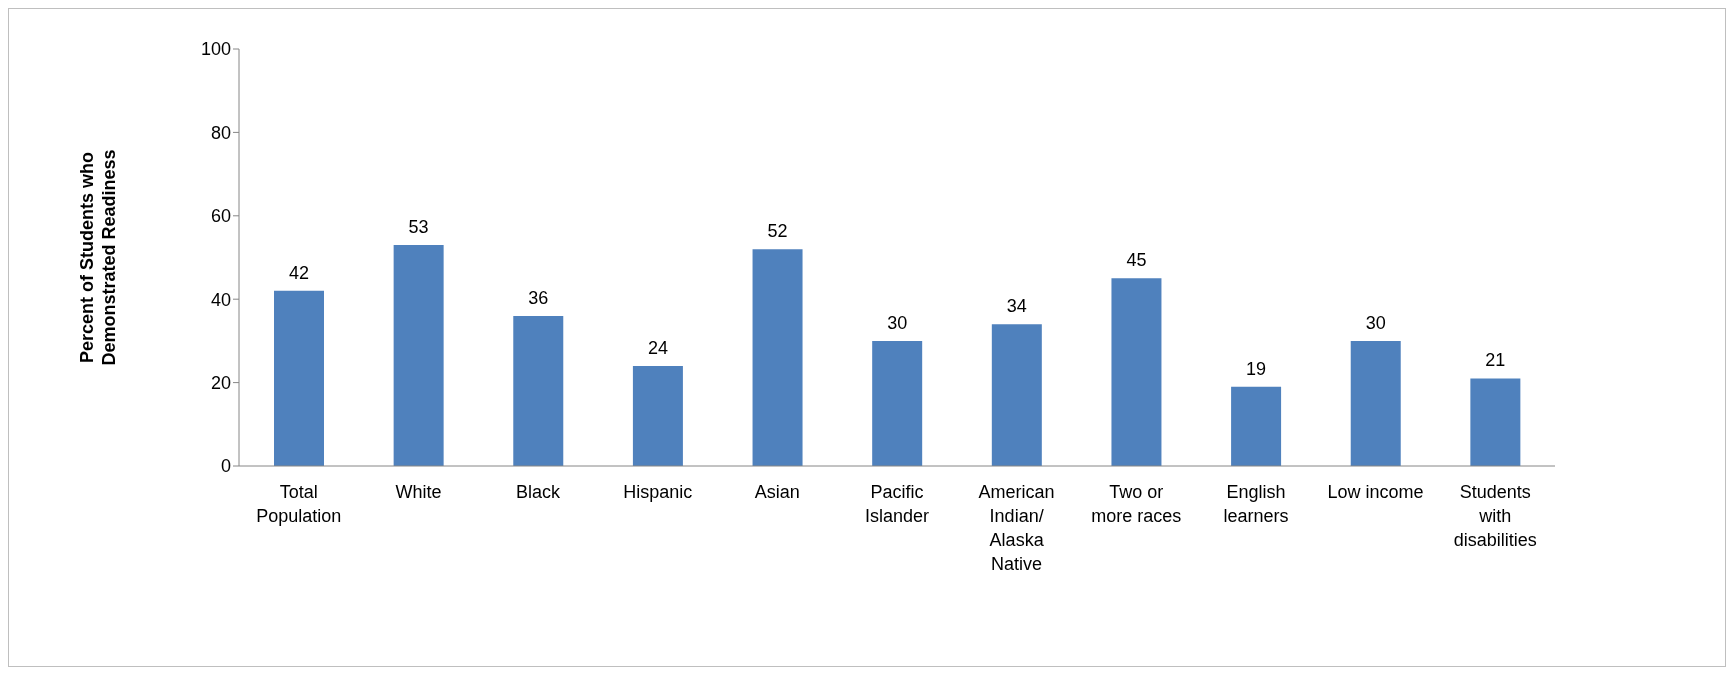  I want to click on y-tick-label: 40, so click(220, 299).